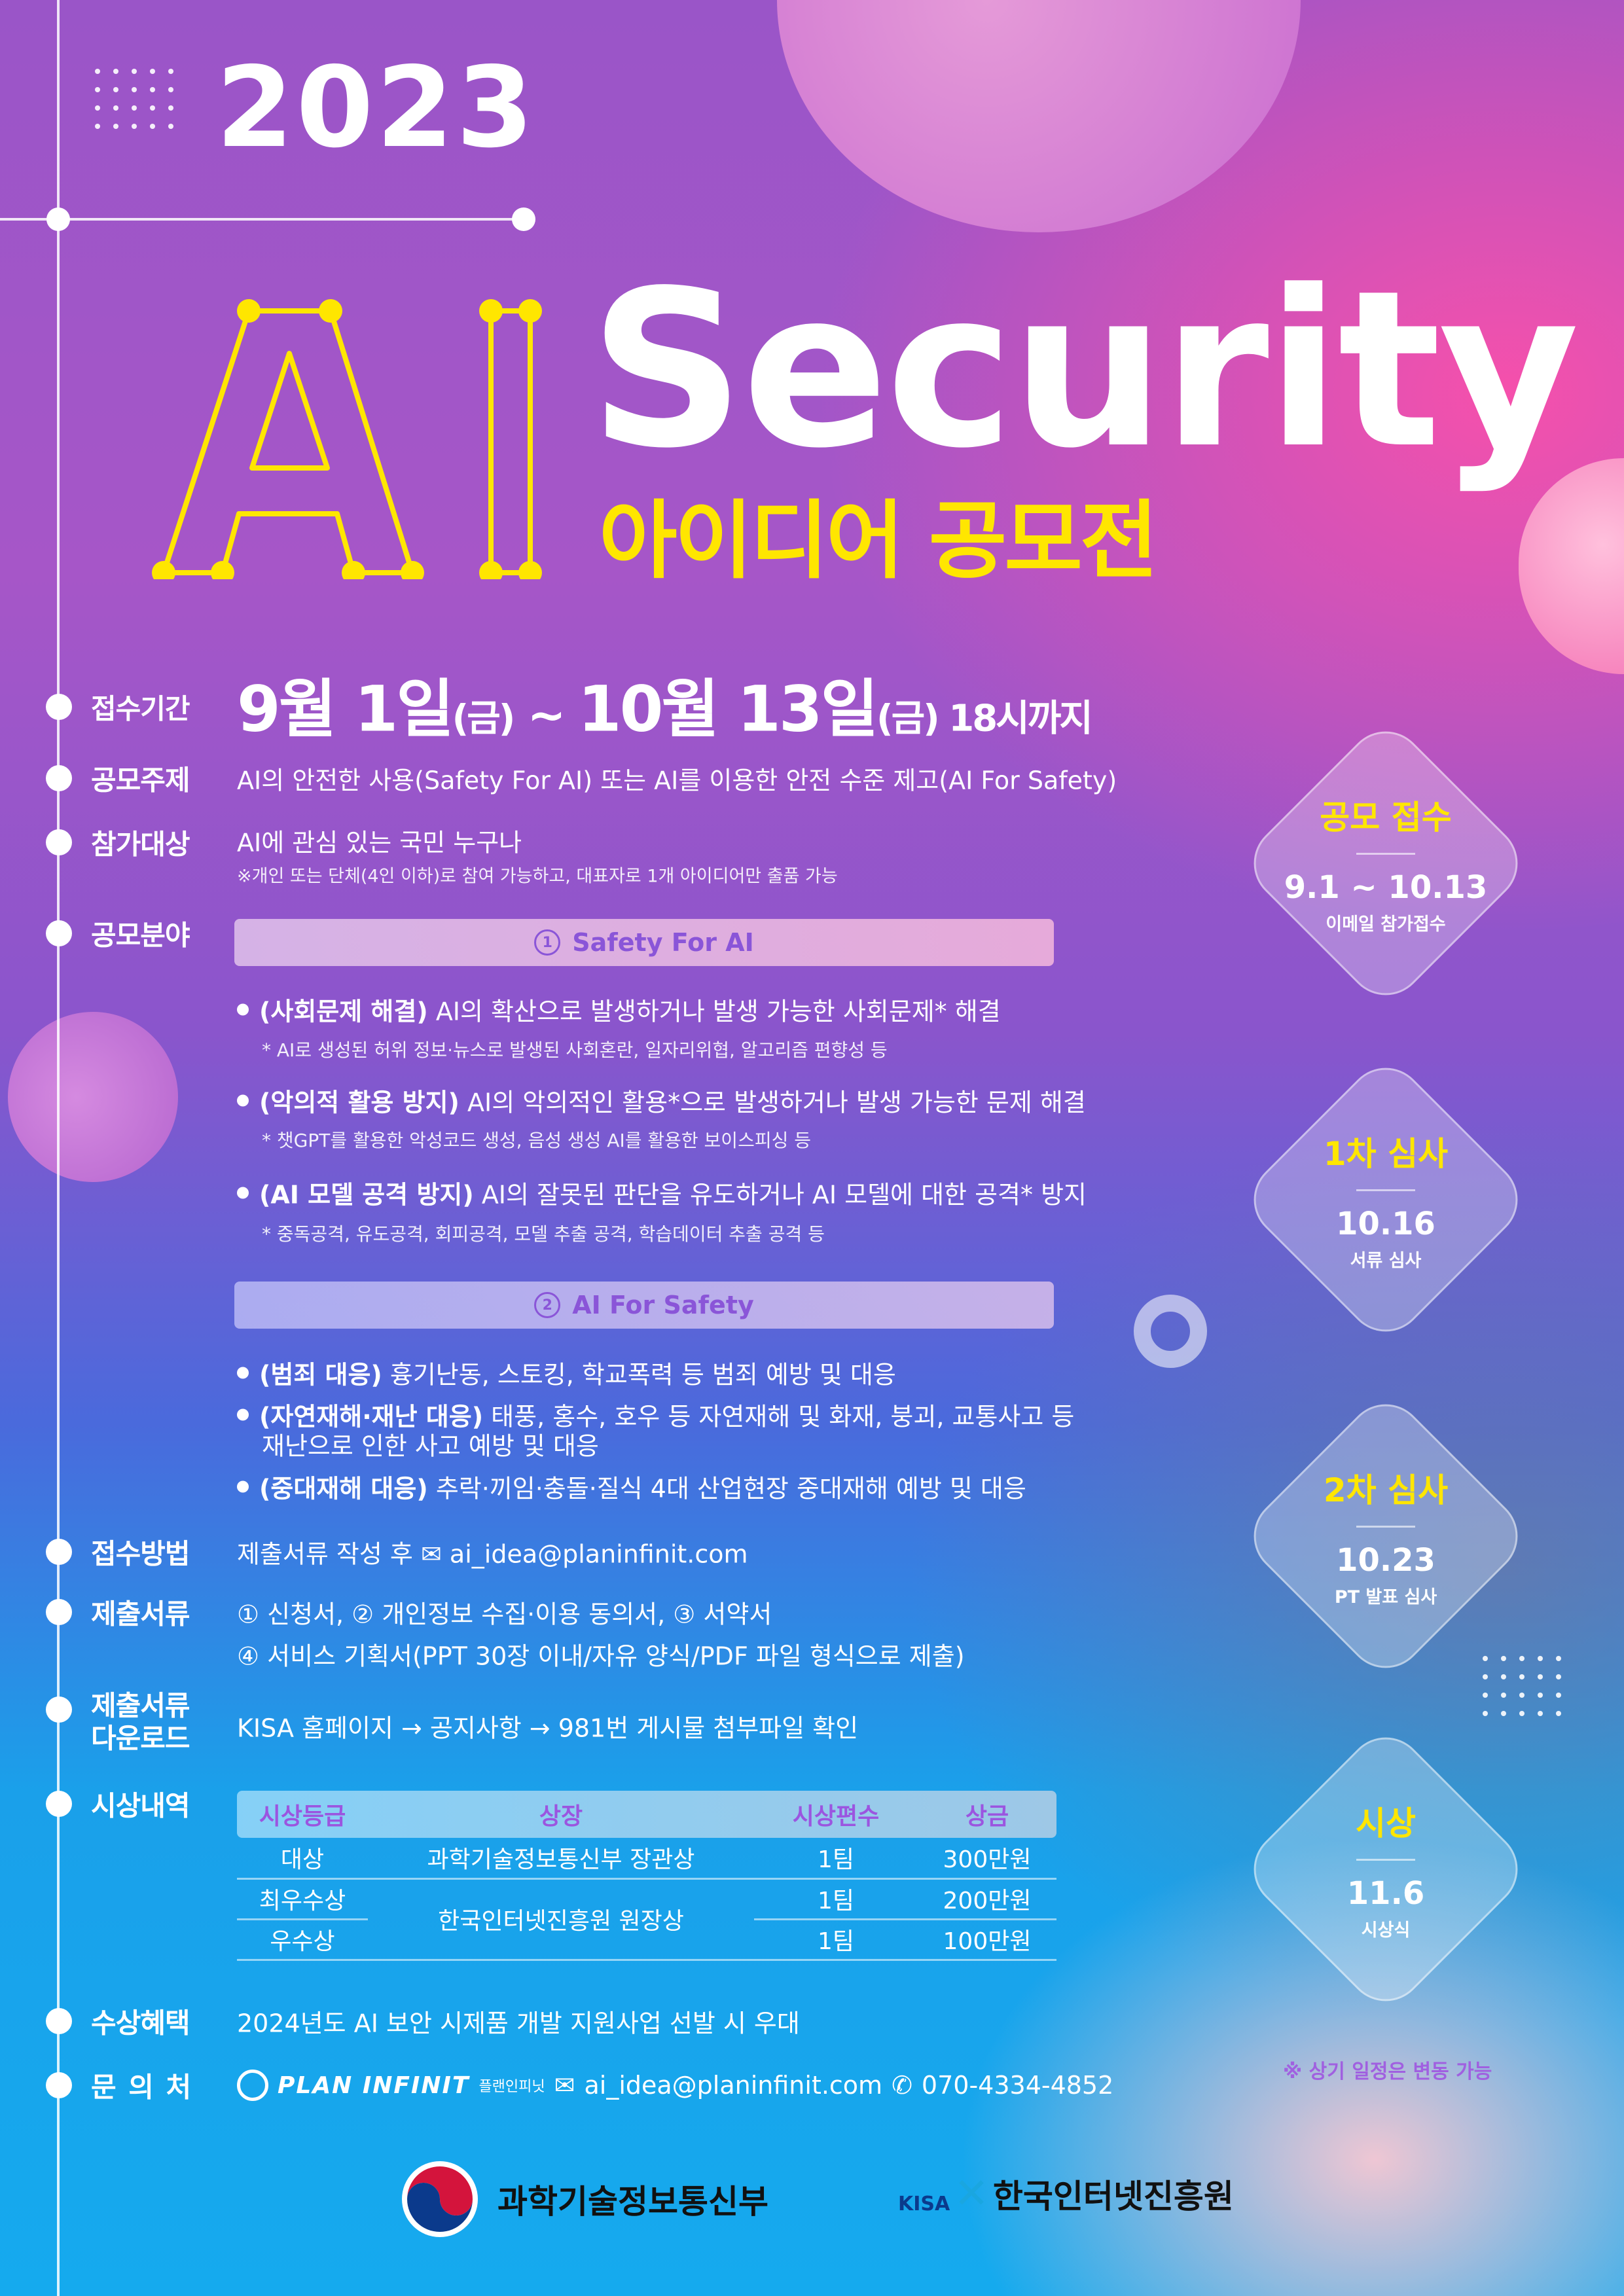 This screenshot has height=2296, width=1624. What do you see at coordinates (140, 1805) in the screenshot?
I see `awards-label: 시상내역` at bounding box center [140, 1805].